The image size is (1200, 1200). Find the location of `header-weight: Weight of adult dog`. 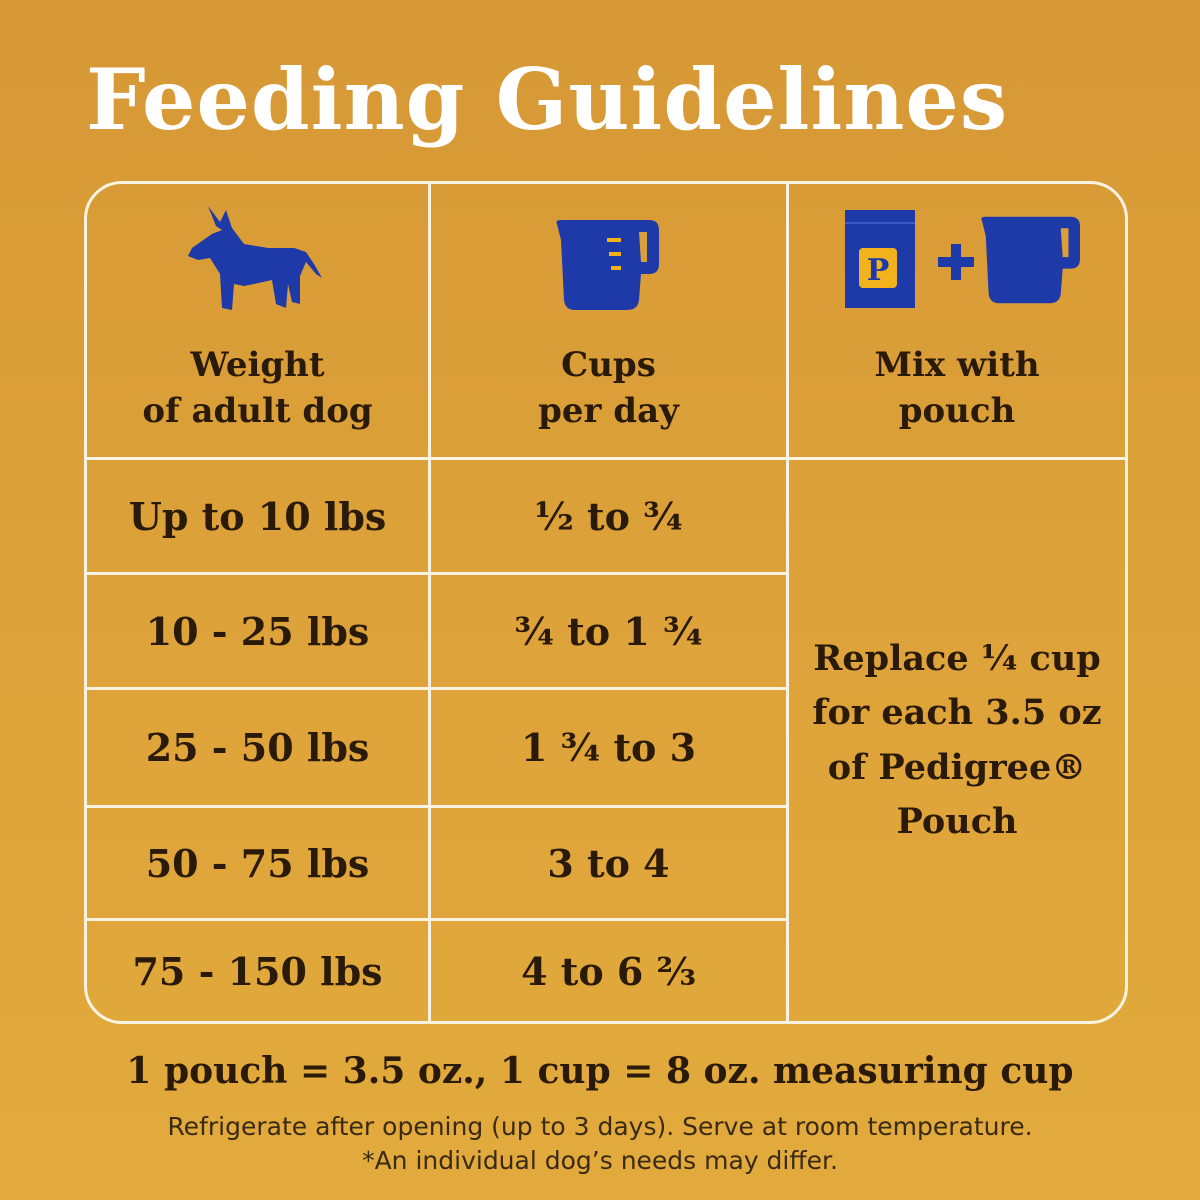

header-weight: Weight of adult dog is located at coordinates (257, 389).